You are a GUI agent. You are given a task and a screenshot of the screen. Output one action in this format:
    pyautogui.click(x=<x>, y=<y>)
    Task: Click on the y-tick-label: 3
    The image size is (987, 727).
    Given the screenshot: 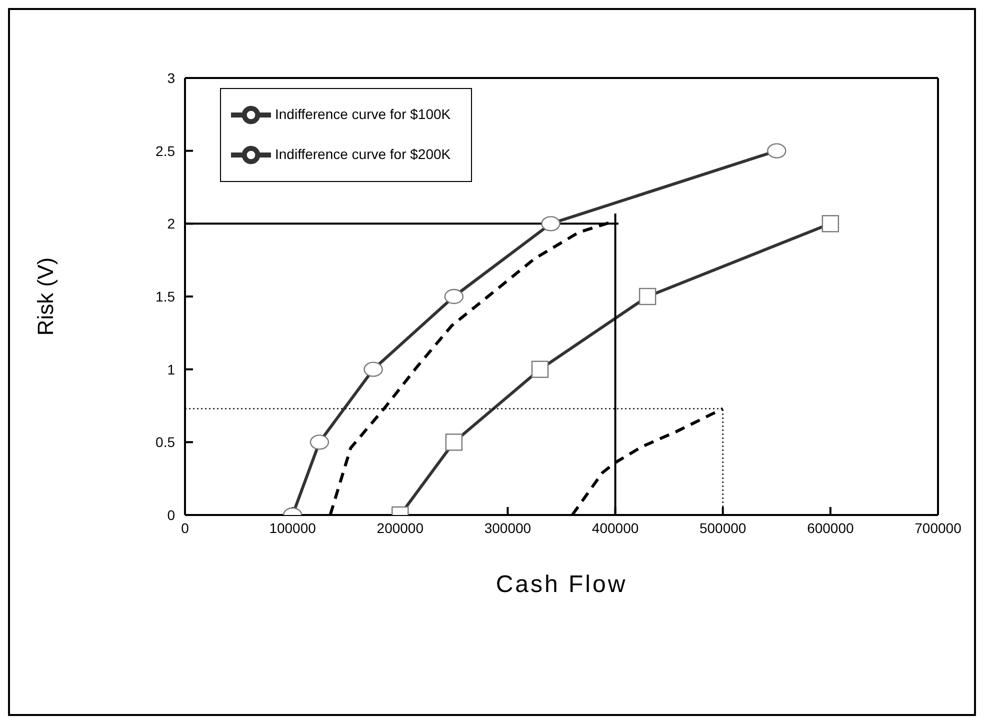 What is the action you would take?
    pyautogui.click(x=171, y=78)
    